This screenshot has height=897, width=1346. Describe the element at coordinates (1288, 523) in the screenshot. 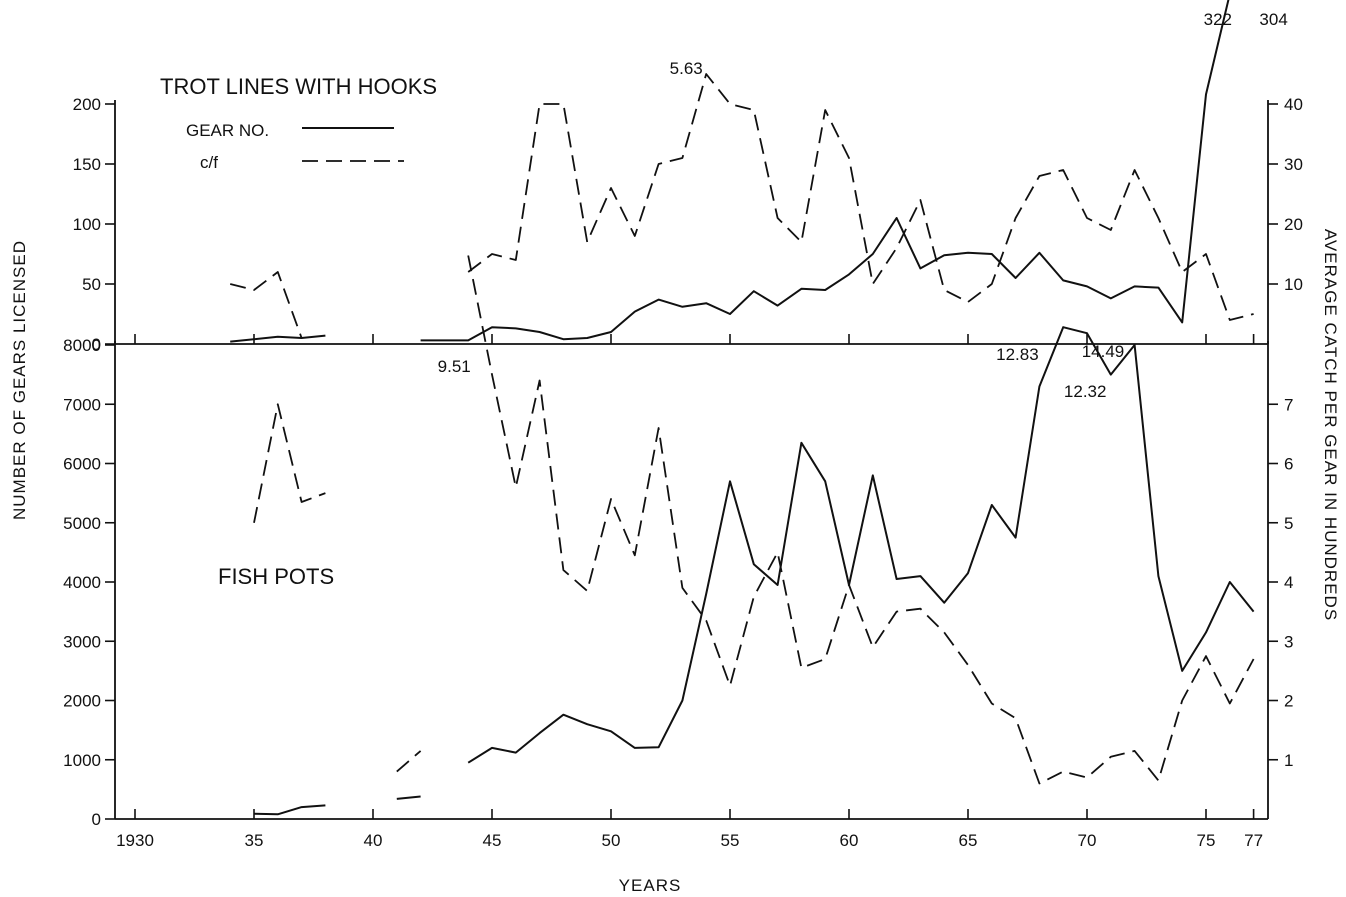

I see `right-tick-label-fish-pots: 5` at that location.